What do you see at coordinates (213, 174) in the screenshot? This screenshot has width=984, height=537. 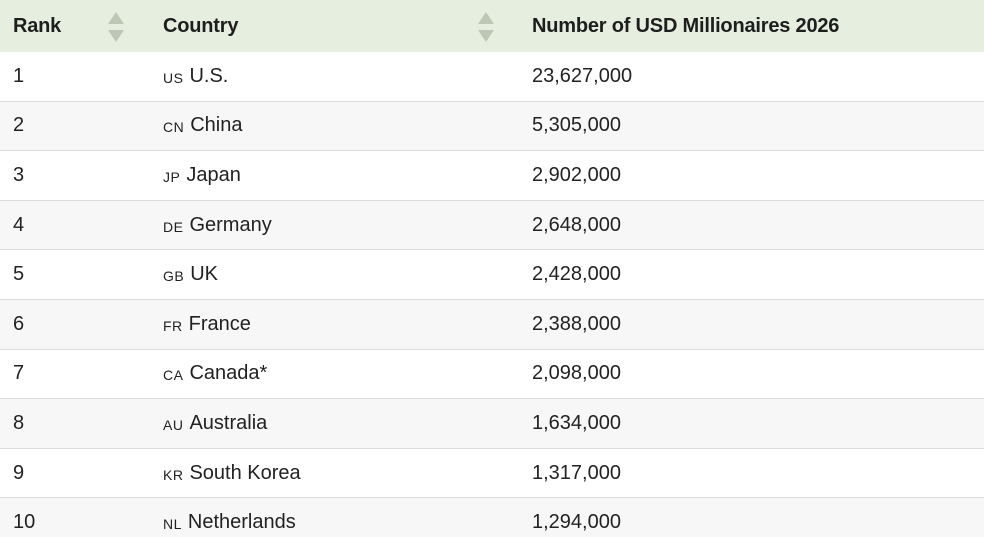 I see `country-name: Japan` at bounding box center [213, 174].